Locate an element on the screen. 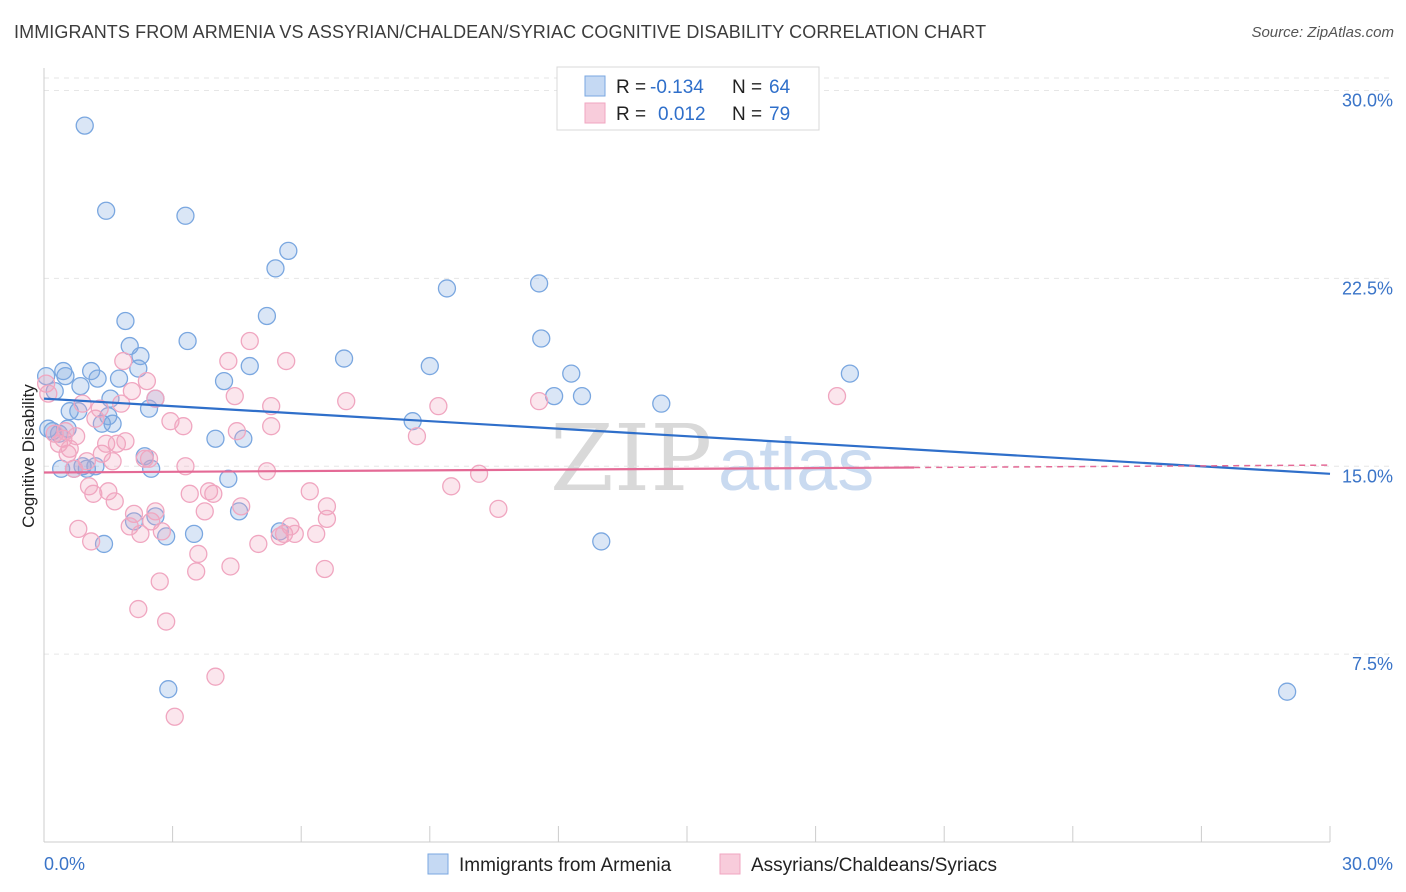  x-tick-label-min: 0.0% is located at coordinates (64, 864).